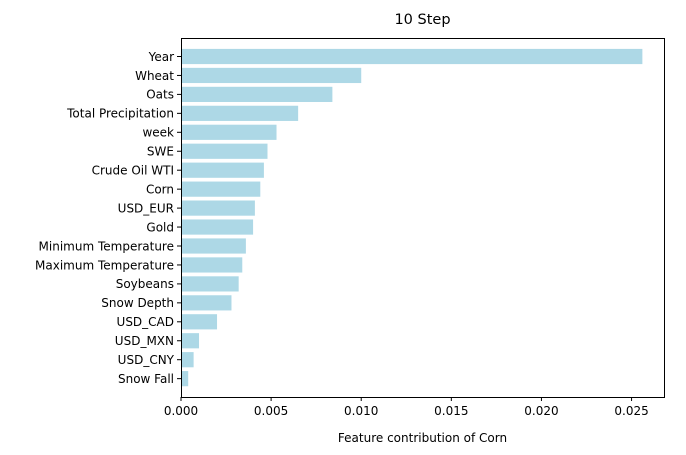 Image resolution: width=686 pixels, height=455 pixels. Describe the element at coordinates (221, 189) in the screenshot. I see `bar-corn` at that location.